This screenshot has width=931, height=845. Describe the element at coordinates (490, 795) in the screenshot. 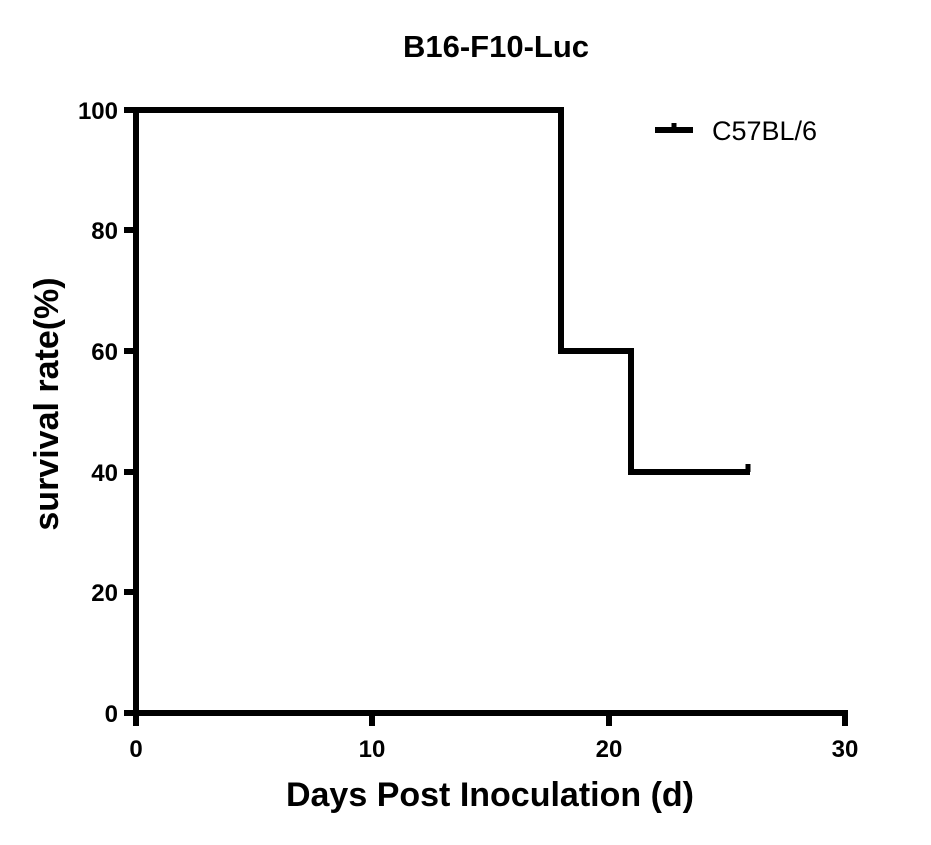

I see `x-axis-label: Days Post Inoculation (d)` at that location.